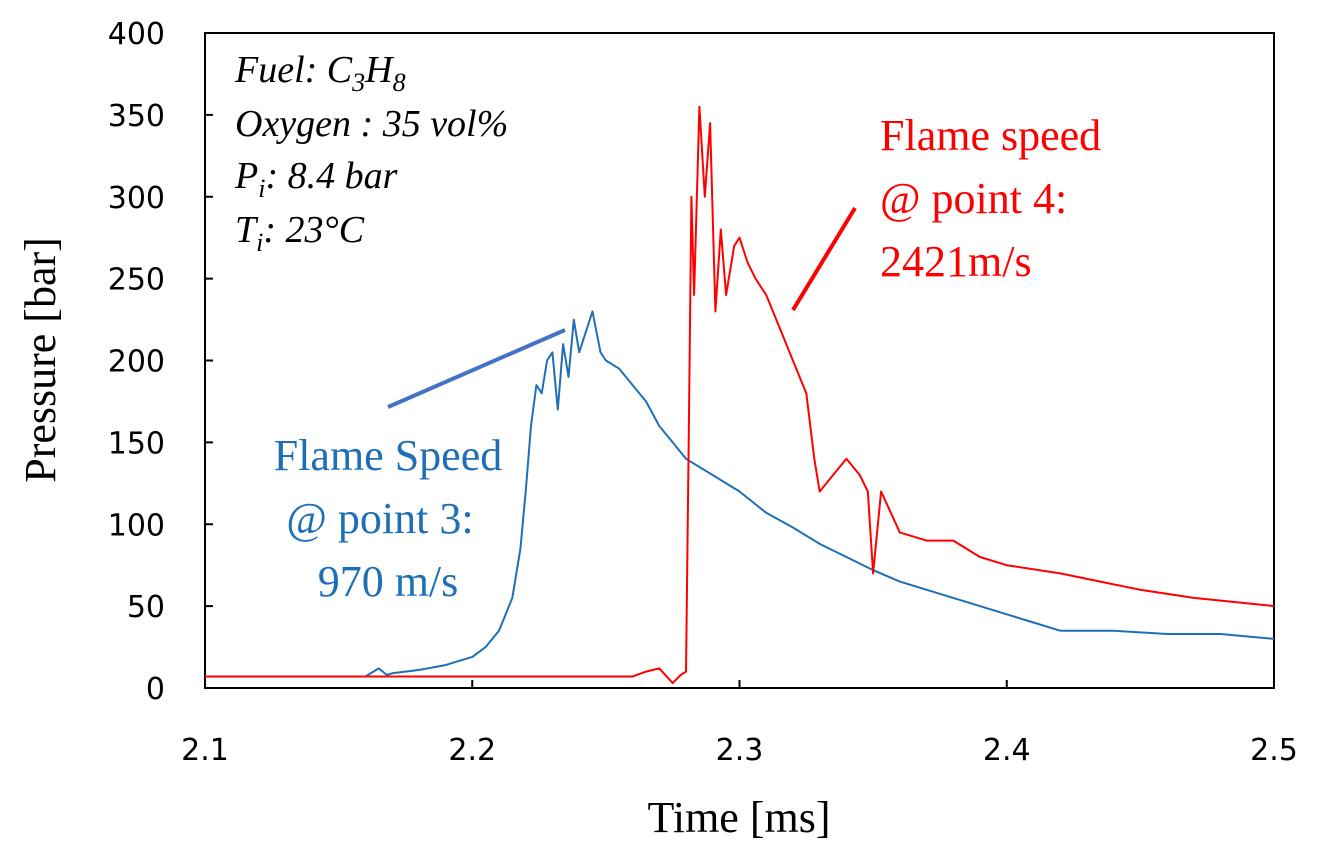 This screenshot has width=1322, height=853. What do you see at coordinates (973, 198) in the screenshot?
I see `red-annotation-line-2: @ point 4:` at bounding box center [973, 198].